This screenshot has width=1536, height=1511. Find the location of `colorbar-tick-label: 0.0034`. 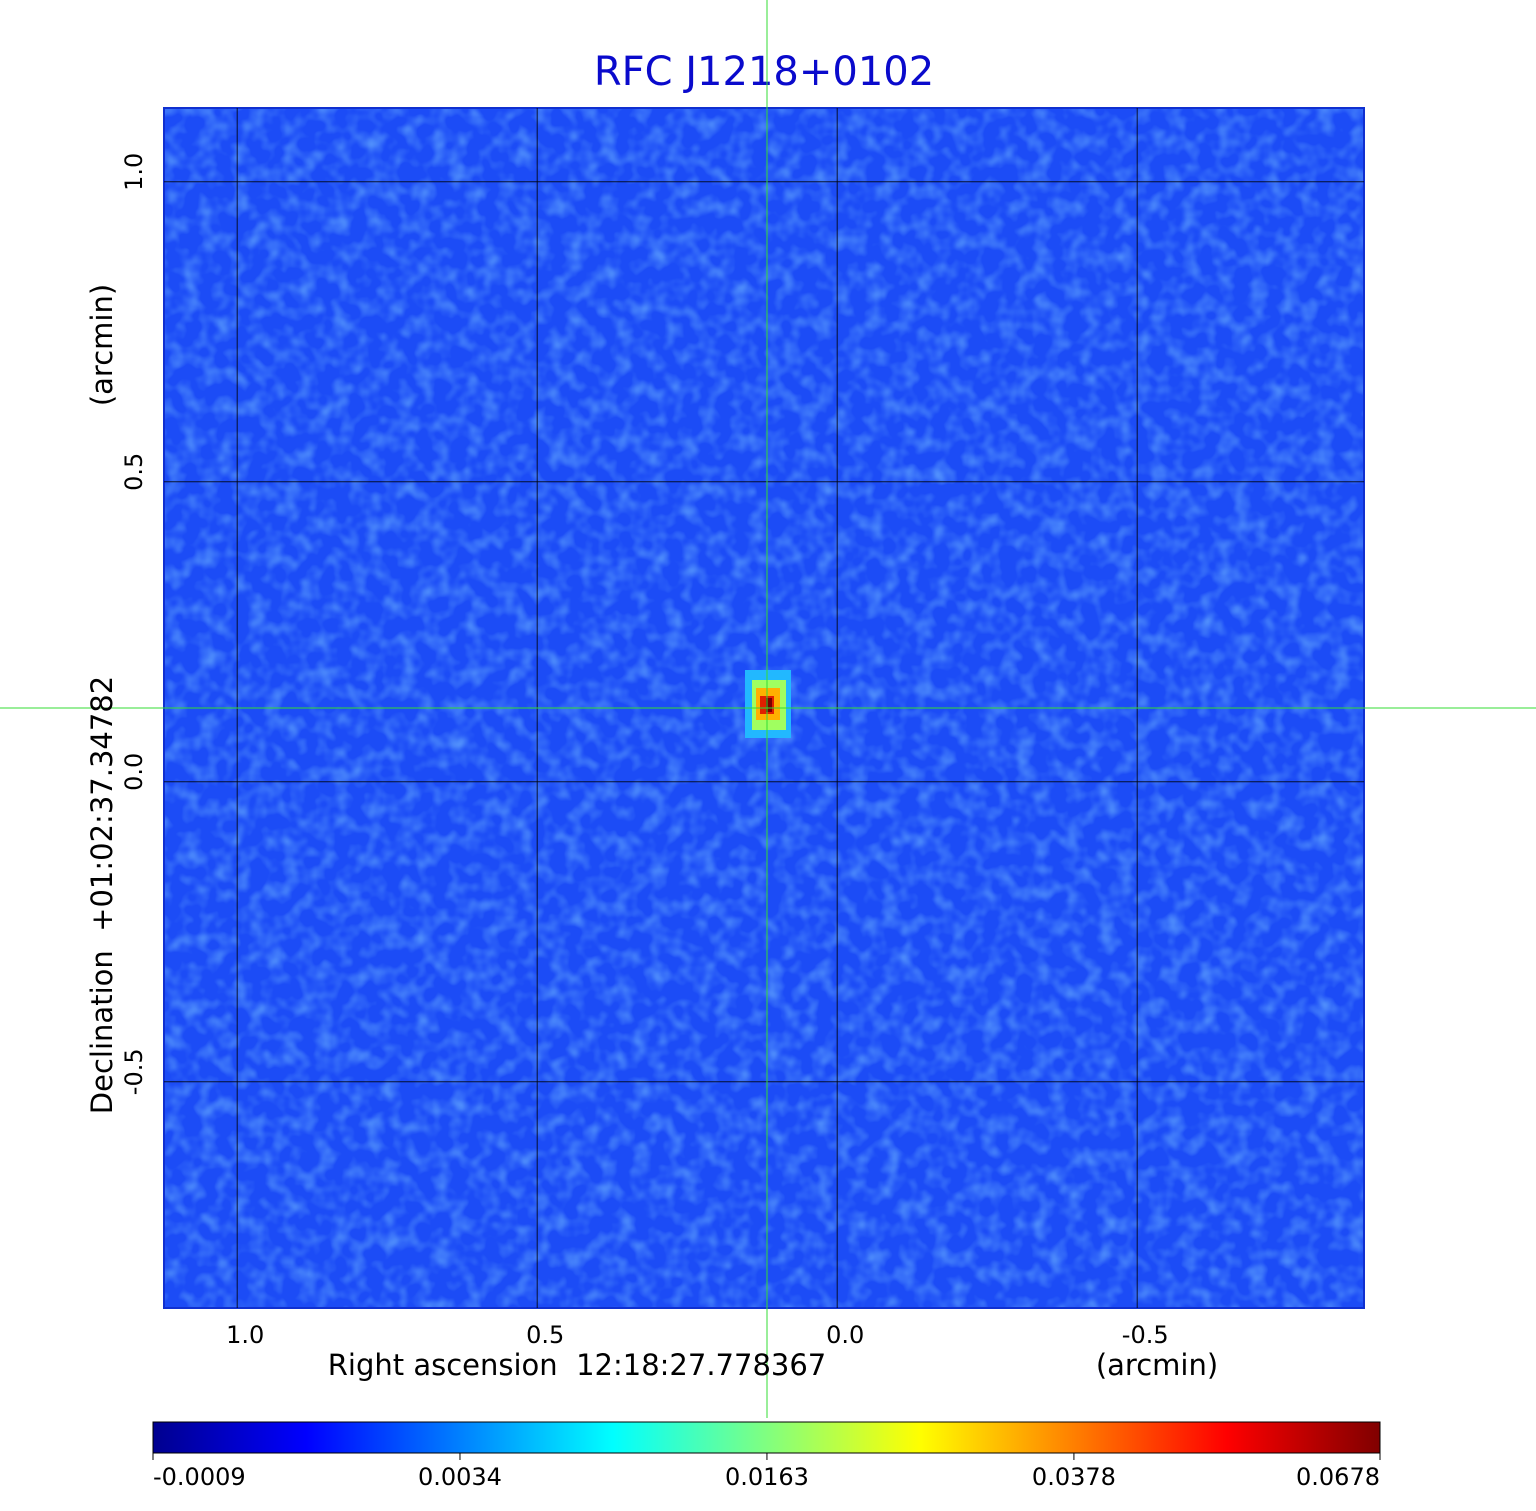

colorbar-tick-label: 0.0034 is located at coordinates (460, 1477).